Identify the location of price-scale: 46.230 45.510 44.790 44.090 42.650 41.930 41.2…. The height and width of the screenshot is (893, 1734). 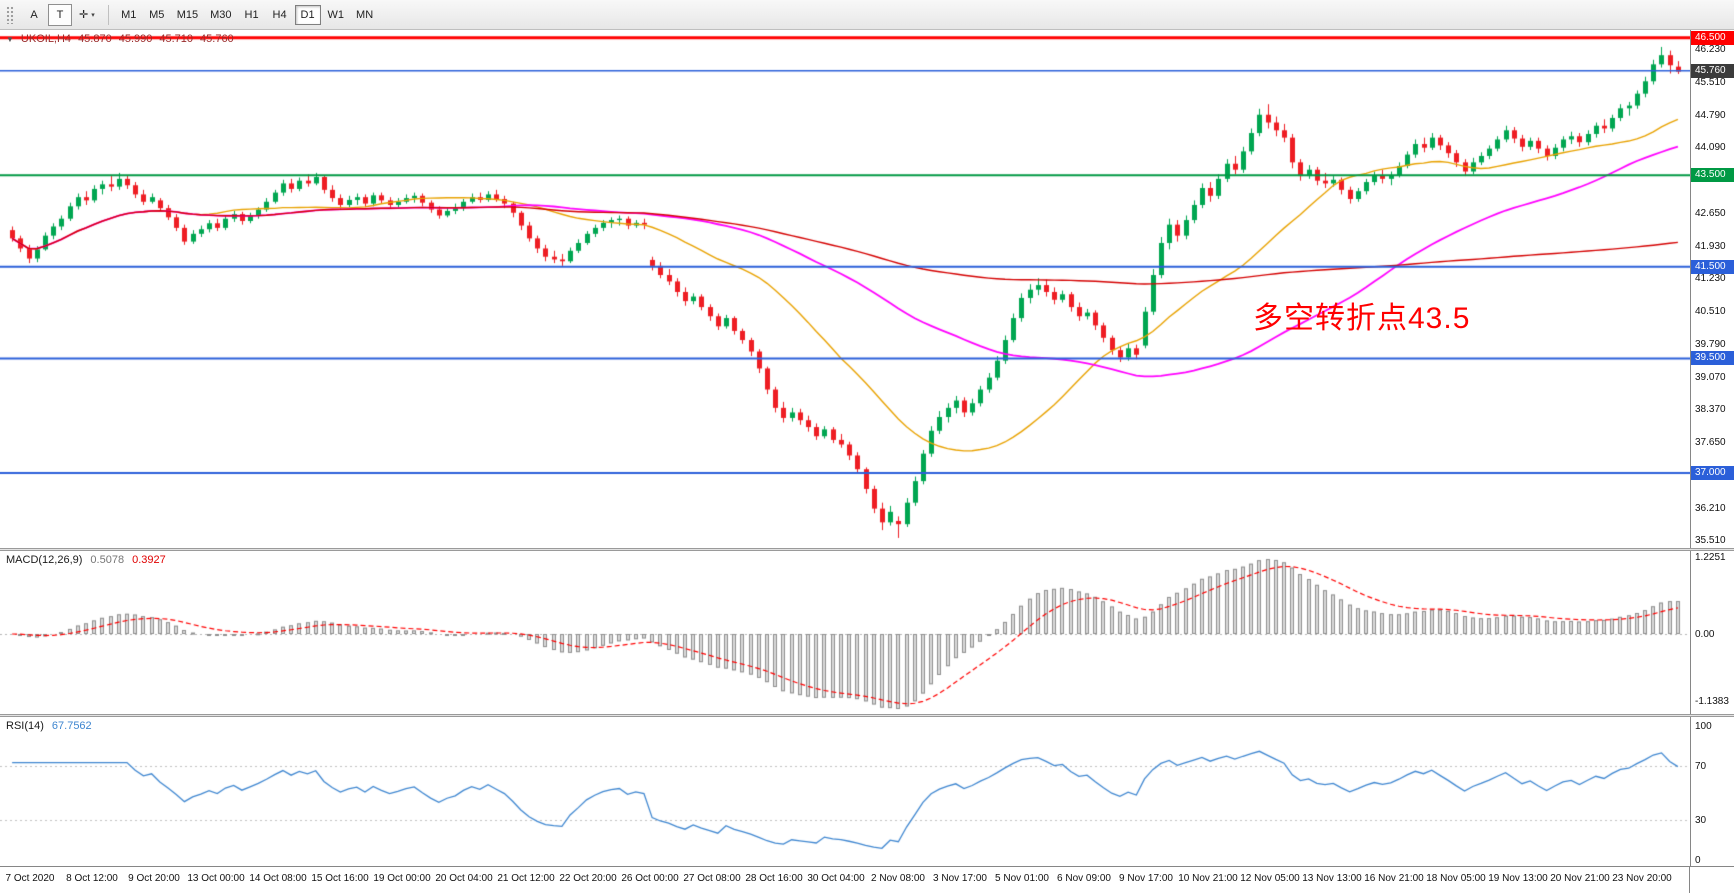
(1712, 289).